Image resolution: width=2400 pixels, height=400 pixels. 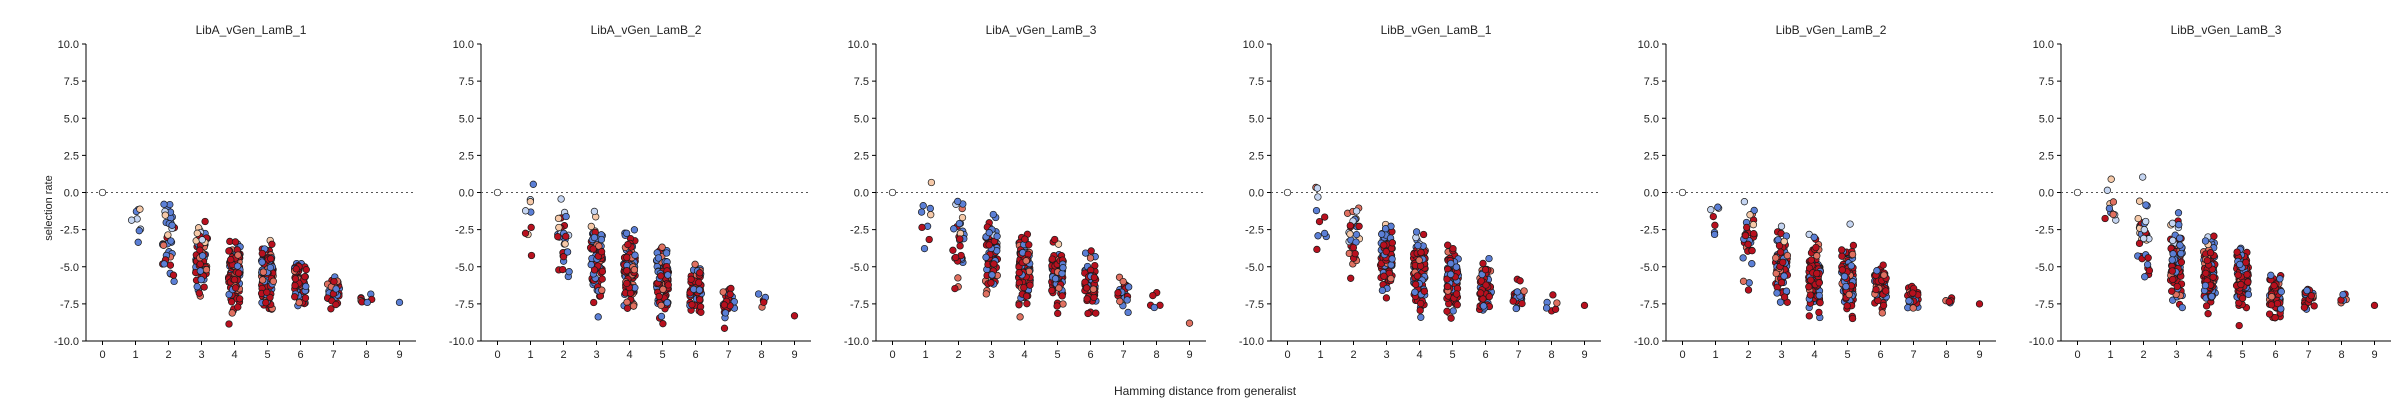 I want to click on x-tick-label: 1, so click(x=1715, y=355).